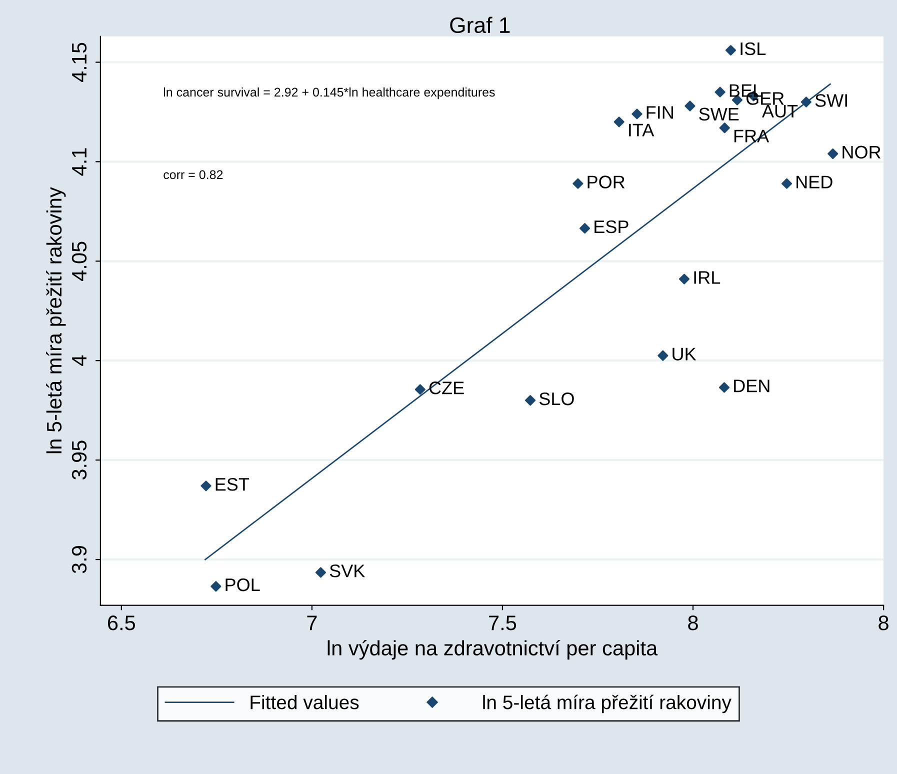 The image size is (897, 774). What do you see at coordinates (831, 100) in the screenshot?
I see `annotation: SWI` at bounding box center [831, 100].